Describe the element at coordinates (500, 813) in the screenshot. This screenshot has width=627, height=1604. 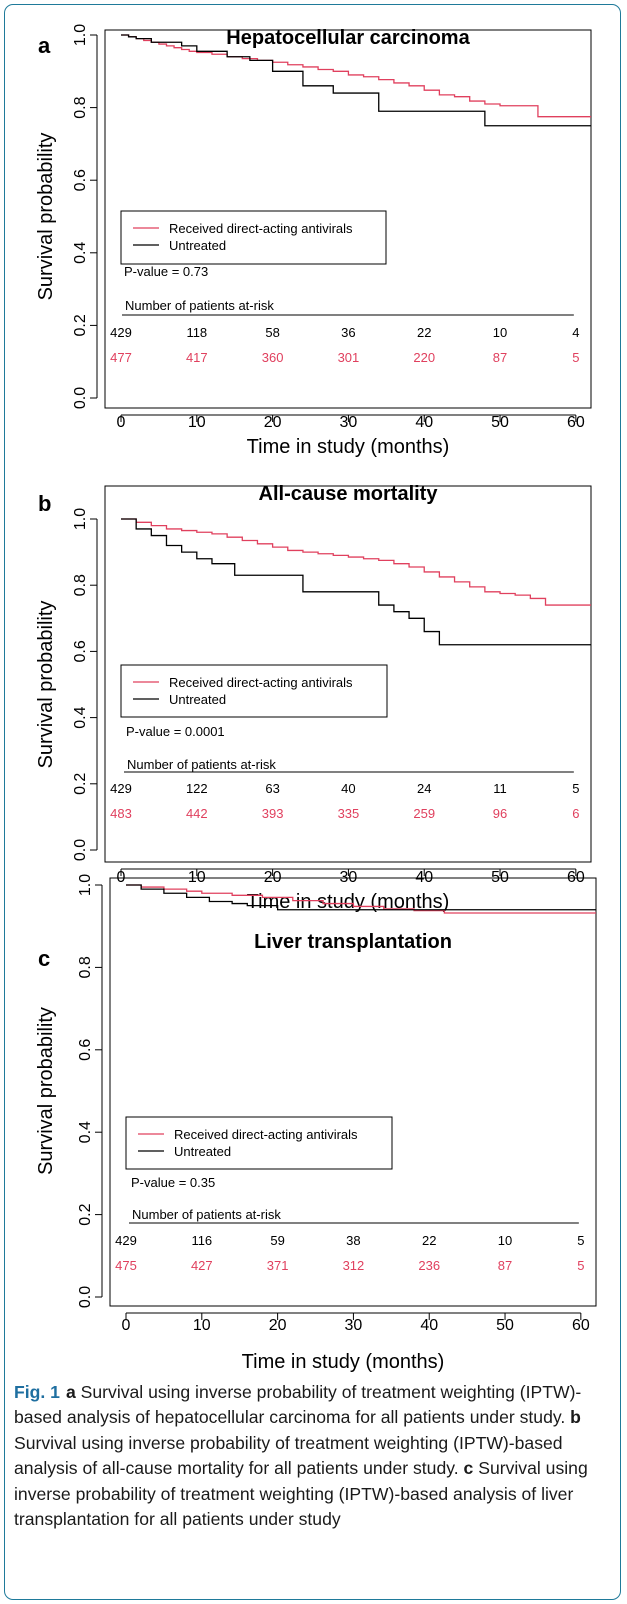
I see `risk-treated-count: 96` at that location.